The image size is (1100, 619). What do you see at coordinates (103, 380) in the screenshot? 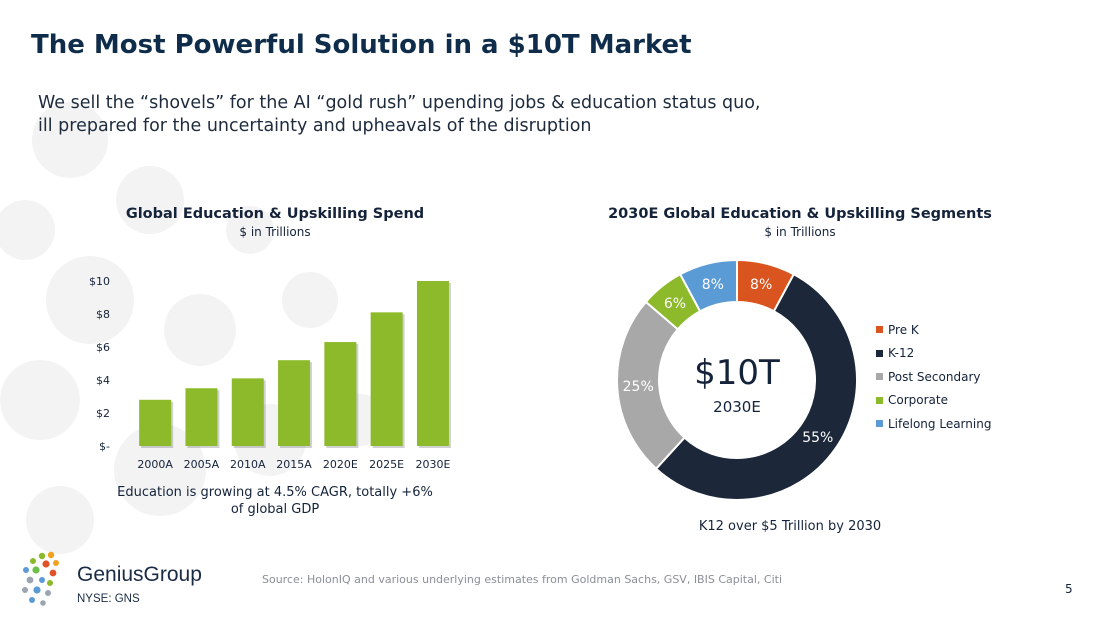
I see `y-tick-label: $4` at bounding box center [103, 380].